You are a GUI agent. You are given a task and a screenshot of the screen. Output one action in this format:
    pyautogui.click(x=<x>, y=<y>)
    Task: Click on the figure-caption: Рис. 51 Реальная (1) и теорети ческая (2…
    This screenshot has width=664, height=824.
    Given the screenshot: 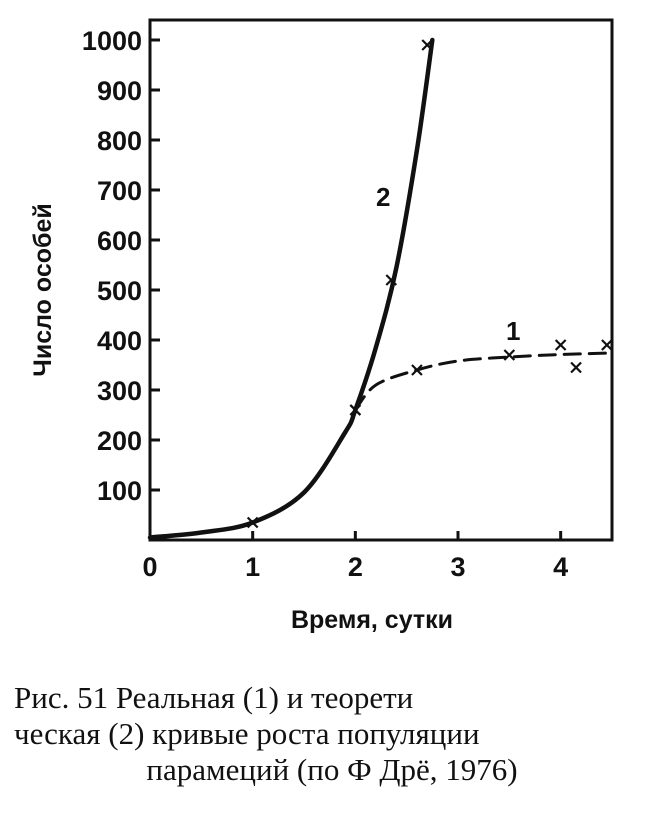 What is the action you would take?
    pyautogui.click(x=332, y=734)
    